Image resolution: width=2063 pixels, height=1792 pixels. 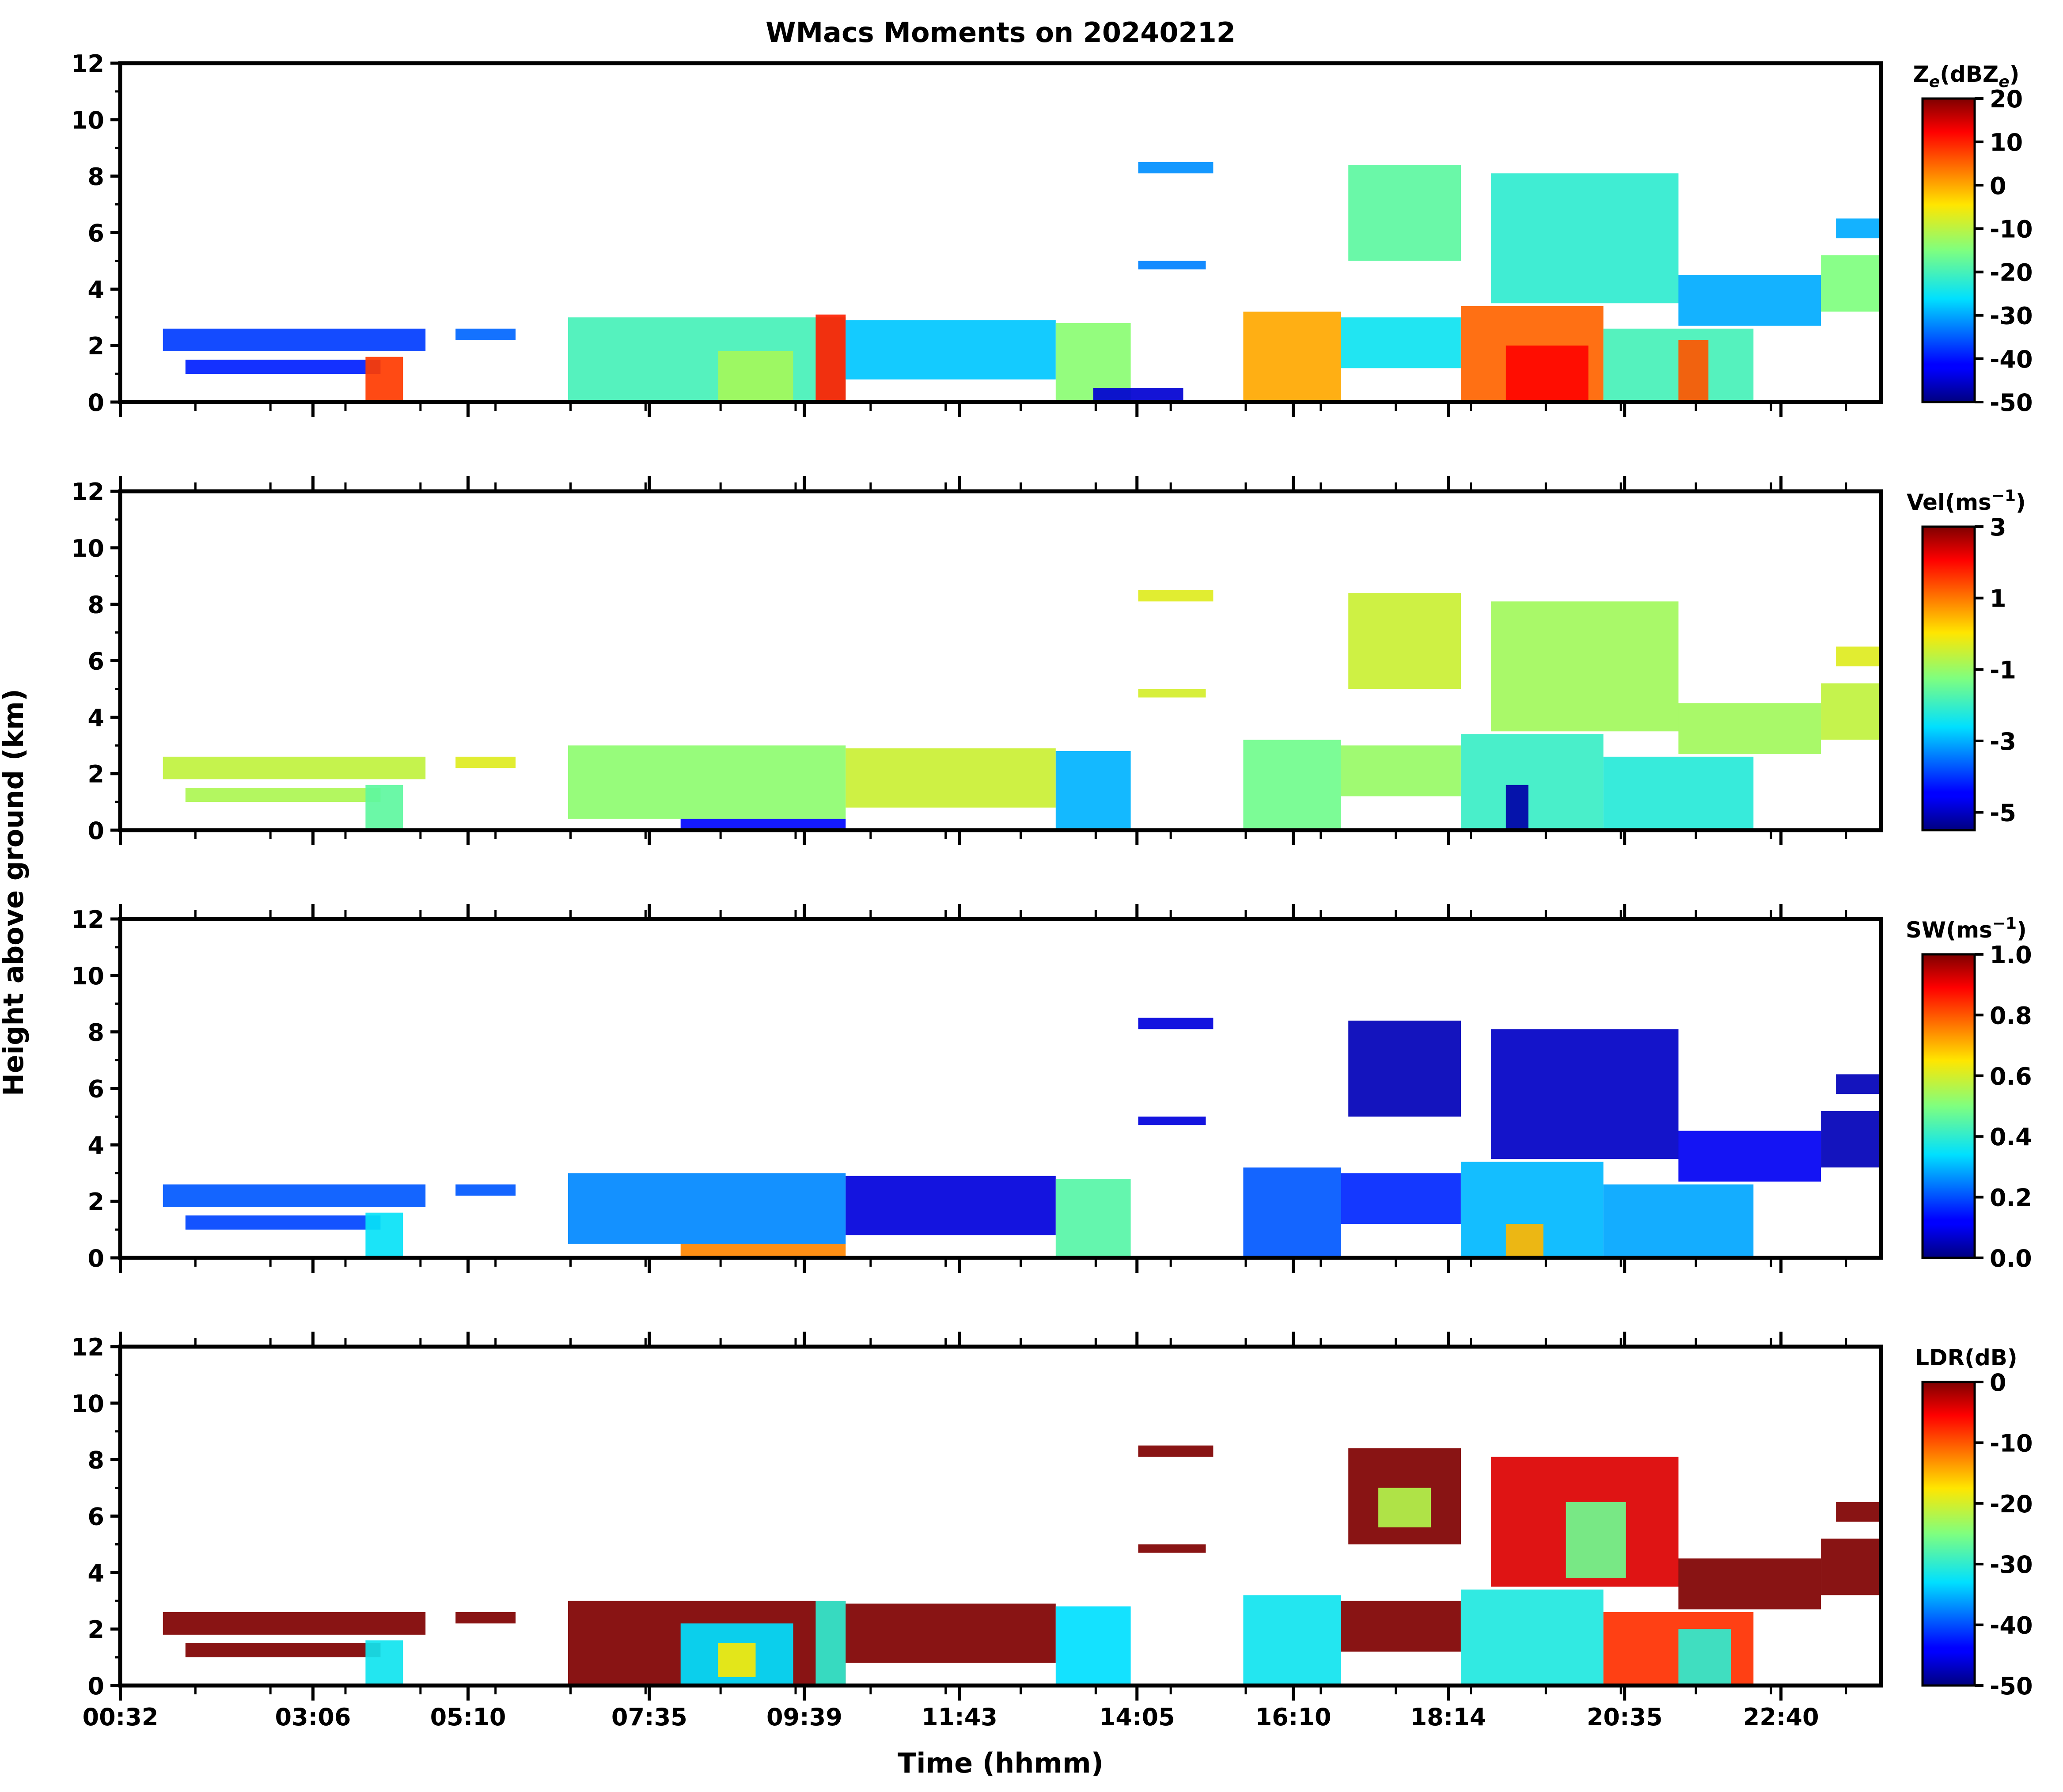 What do you see at coordinates (2011, 1686) in the screenshot?
I see `colorbar-tick-label-ldr-5: -50` at bounding box center [2011, 1686].